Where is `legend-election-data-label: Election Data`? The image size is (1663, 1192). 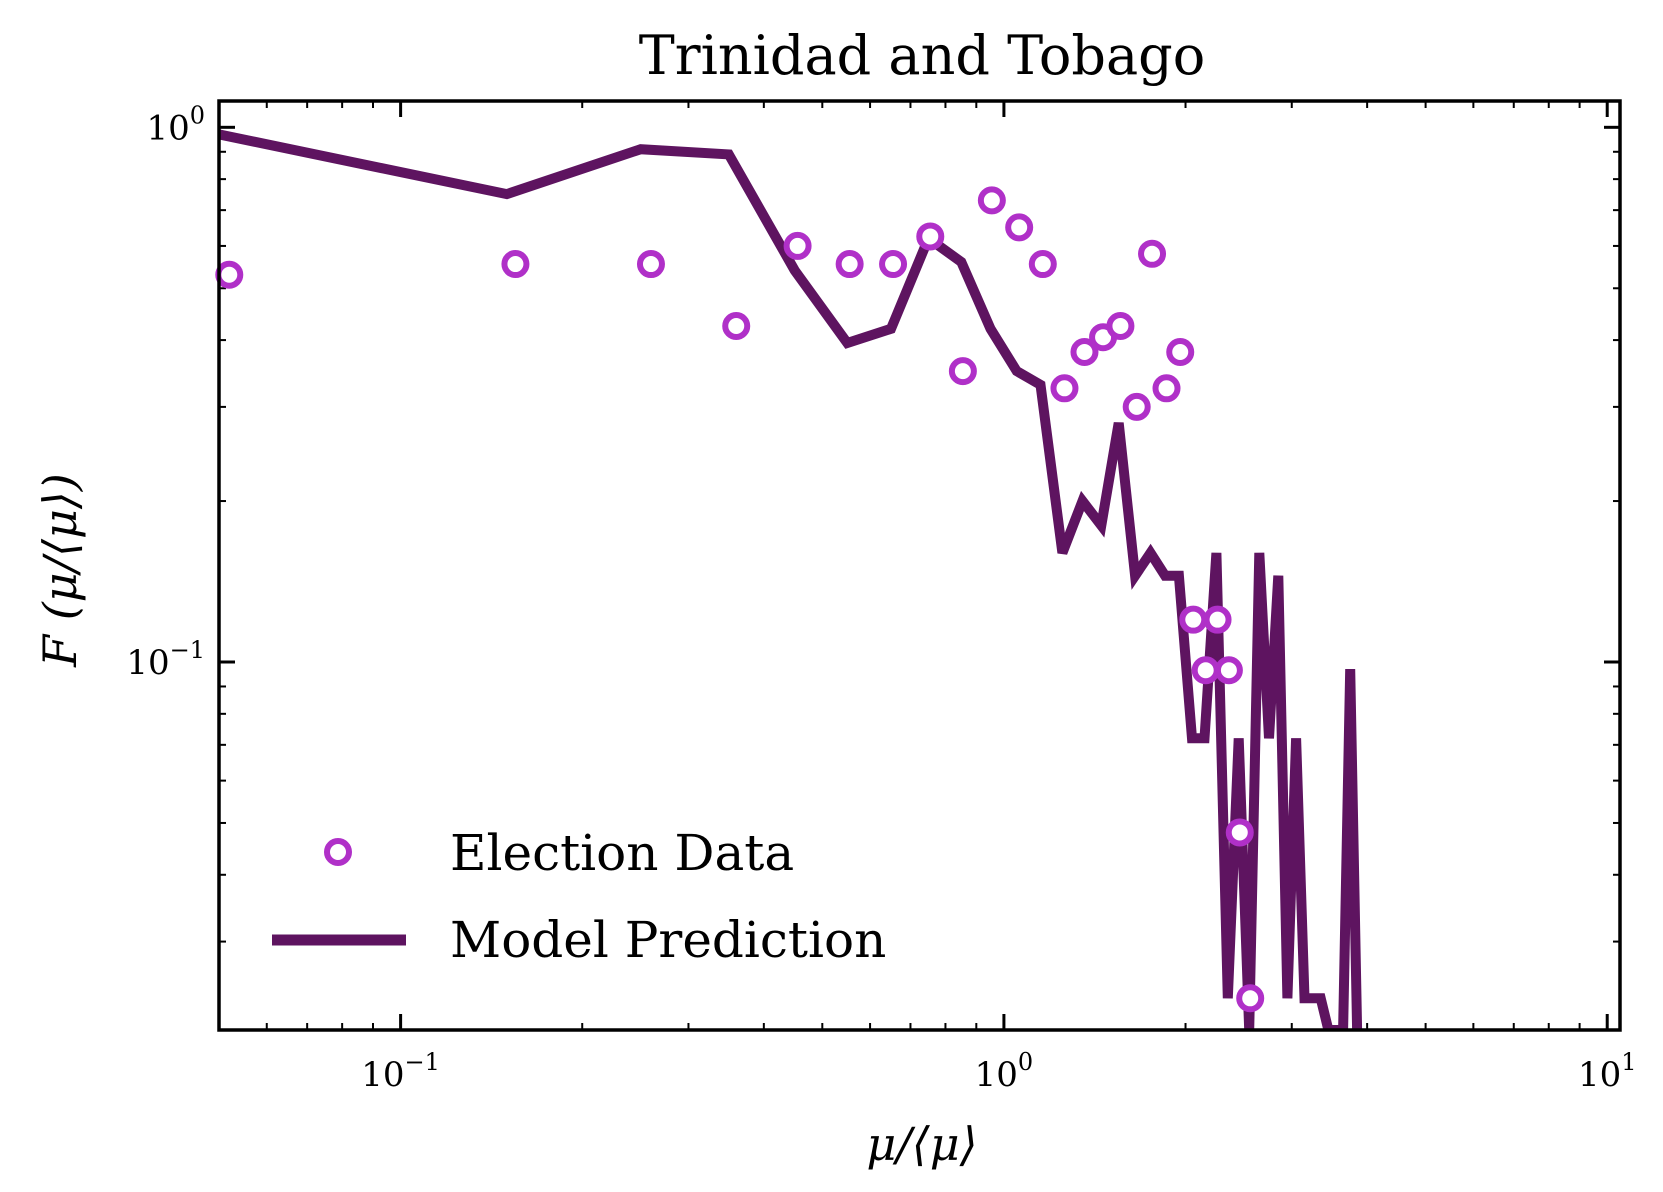
legend-election-data-label: Election Data is located at coordinates (622, 853).